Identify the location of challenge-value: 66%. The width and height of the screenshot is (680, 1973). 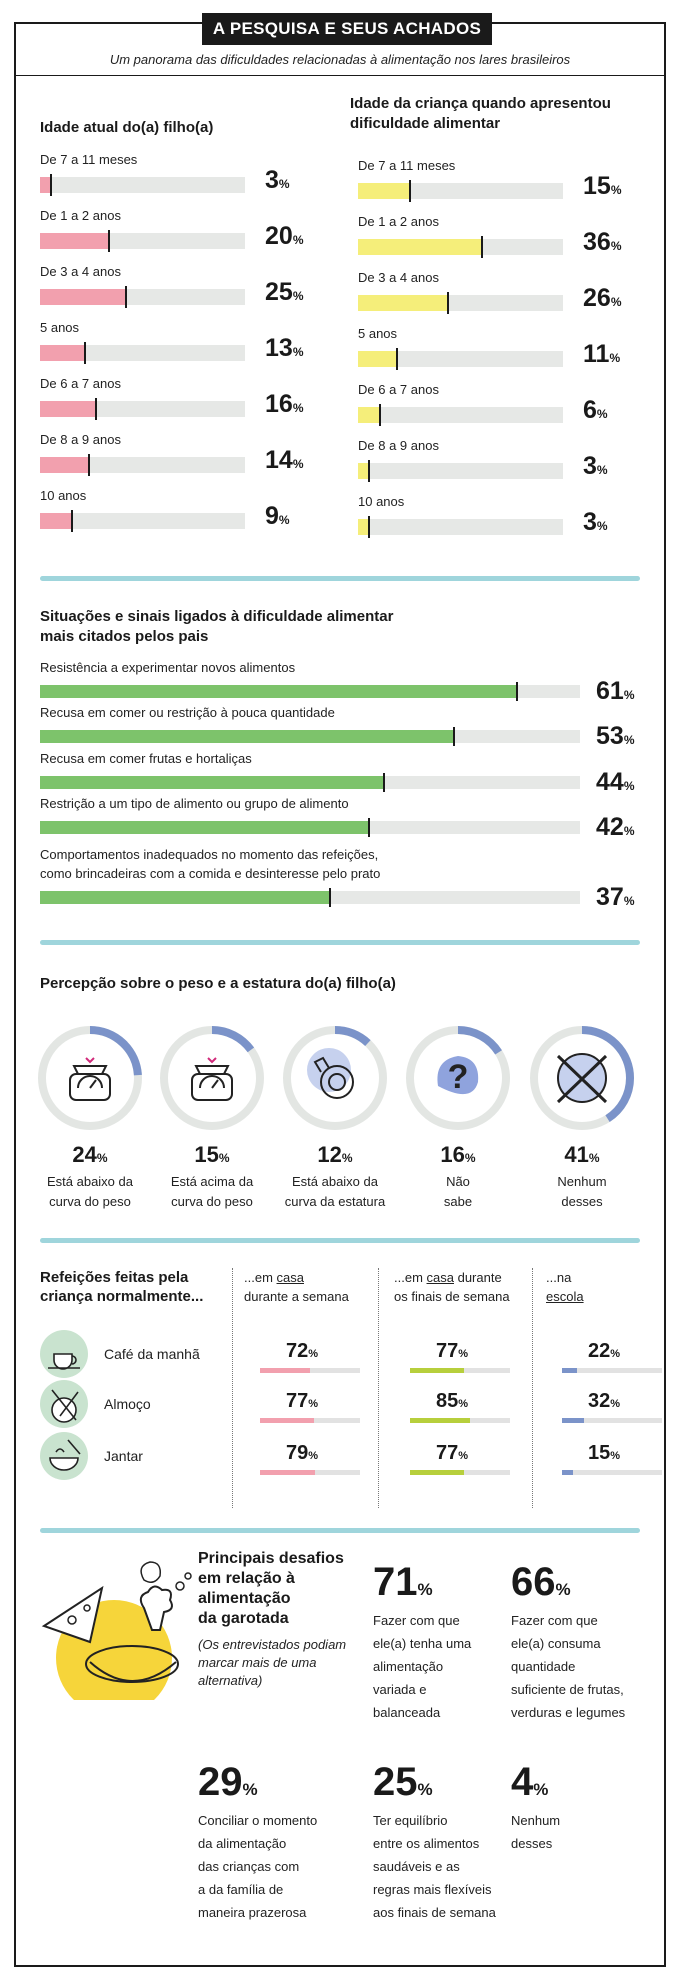
(541, 1582).